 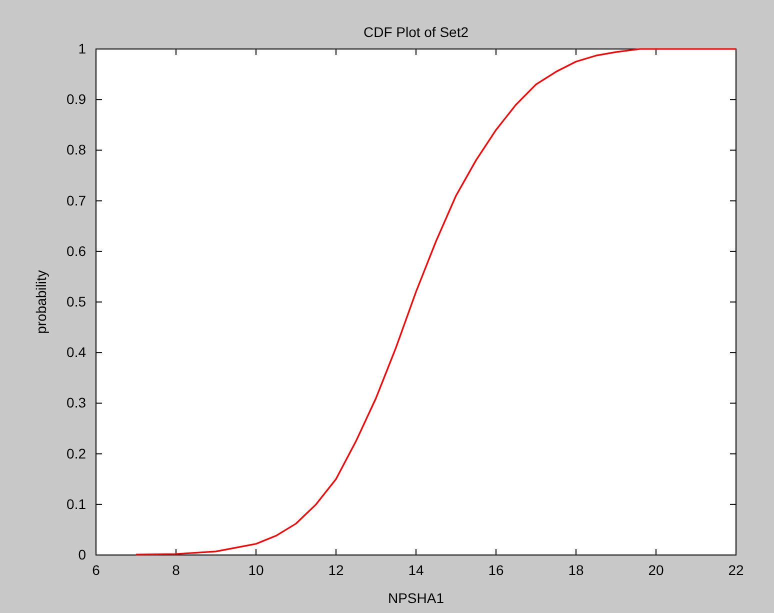 What do you see at coordinates (76, 453) in the screenshot?
I see `y-tick-label: 0.2` at bounding box center [76, 453].